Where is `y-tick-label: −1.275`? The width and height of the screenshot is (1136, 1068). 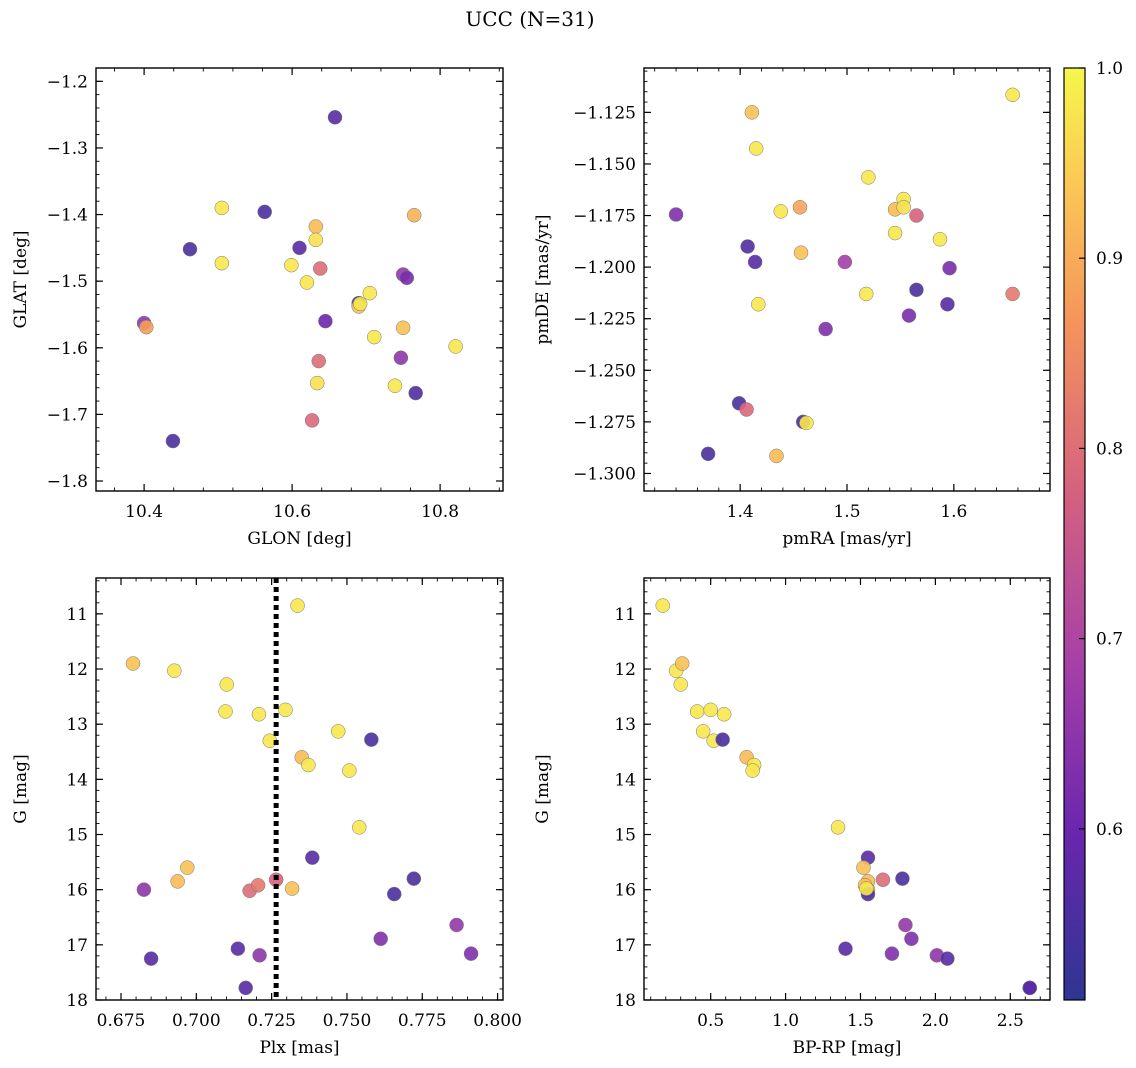 y-tick-label: −1.275 is located at coordinates (604, 423).